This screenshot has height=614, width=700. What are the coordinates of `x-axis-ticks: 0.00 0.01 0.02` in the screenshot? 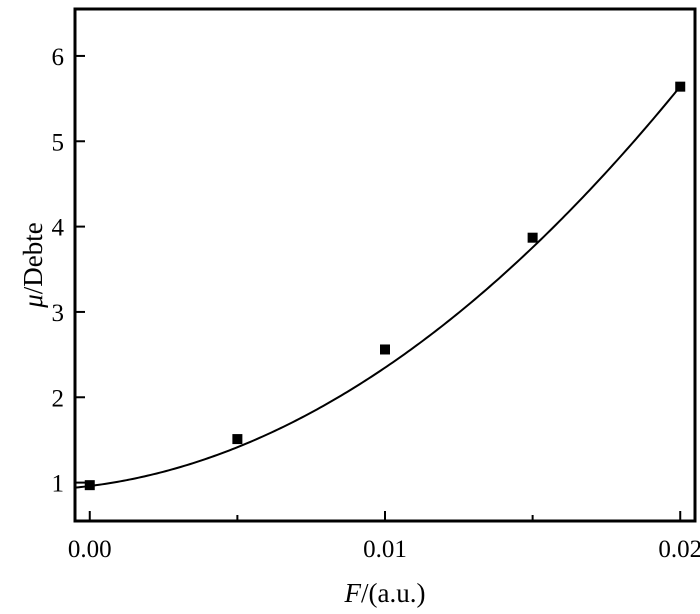 It's located at (384, 537).